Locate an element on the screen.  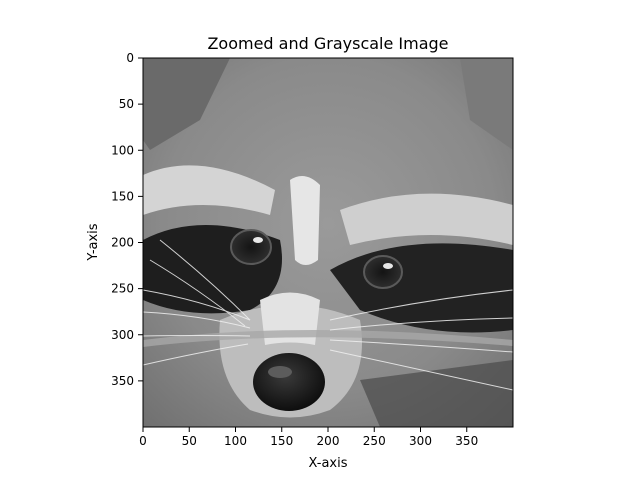
x-tick-label: 300 is located at coordinates (420, 441).